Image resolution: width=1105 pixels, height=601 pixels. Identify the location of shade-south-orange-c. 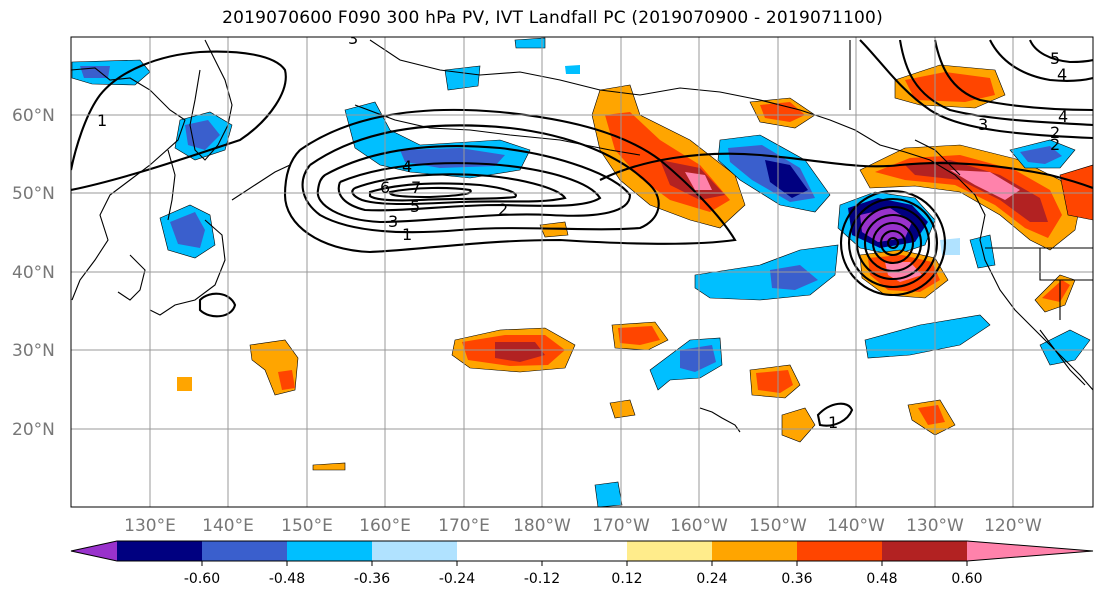
(622, 409).